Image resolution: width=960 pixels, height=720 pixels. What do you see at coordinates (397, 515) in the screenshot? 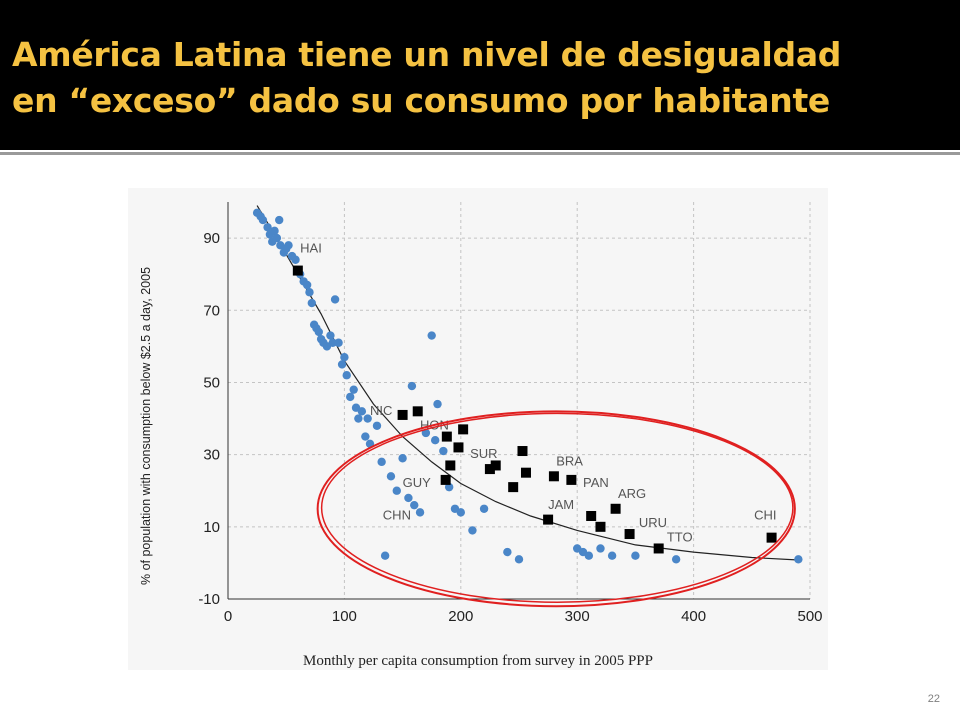
I see `annotation-chn: CHN` at bounding box center [397, 515].